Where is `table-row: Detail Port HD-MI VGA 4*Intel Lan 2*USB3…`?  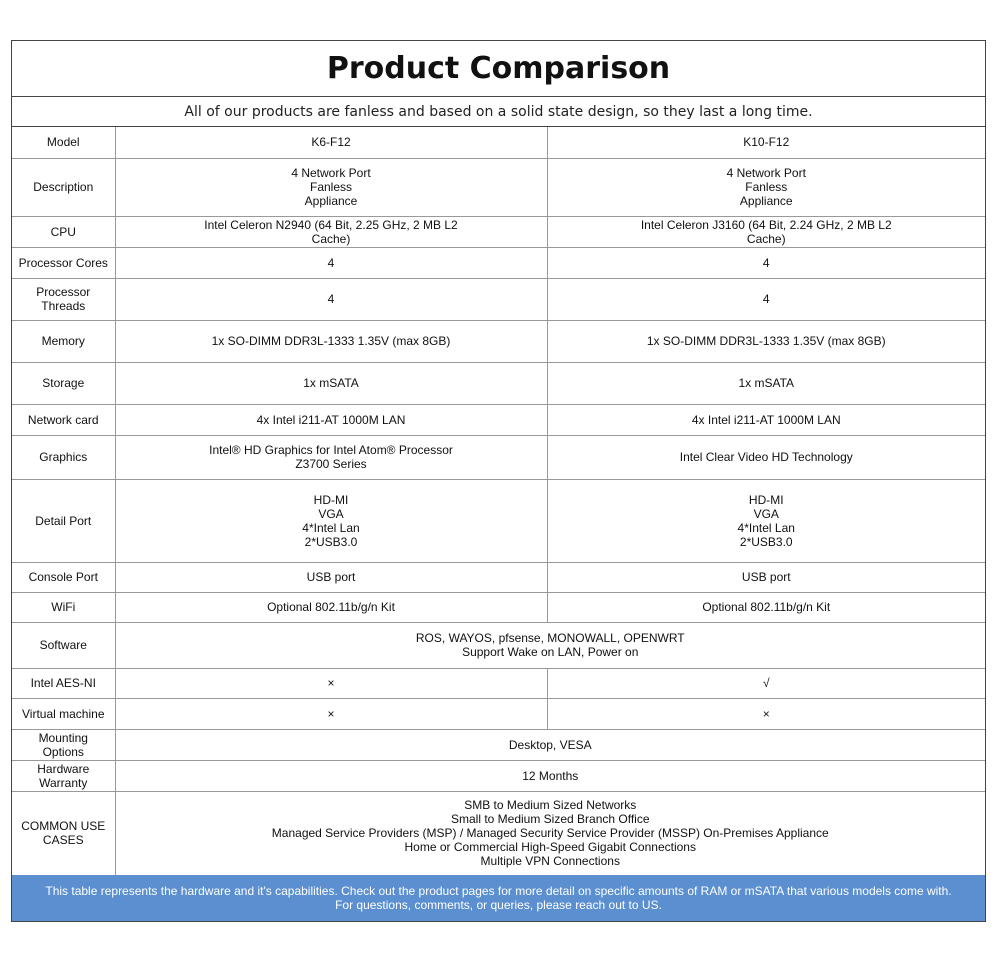
table-row: Detail Port HD-MI VGA 4*Intel Lan 2*USB3… is located at coordinates (498, 520).